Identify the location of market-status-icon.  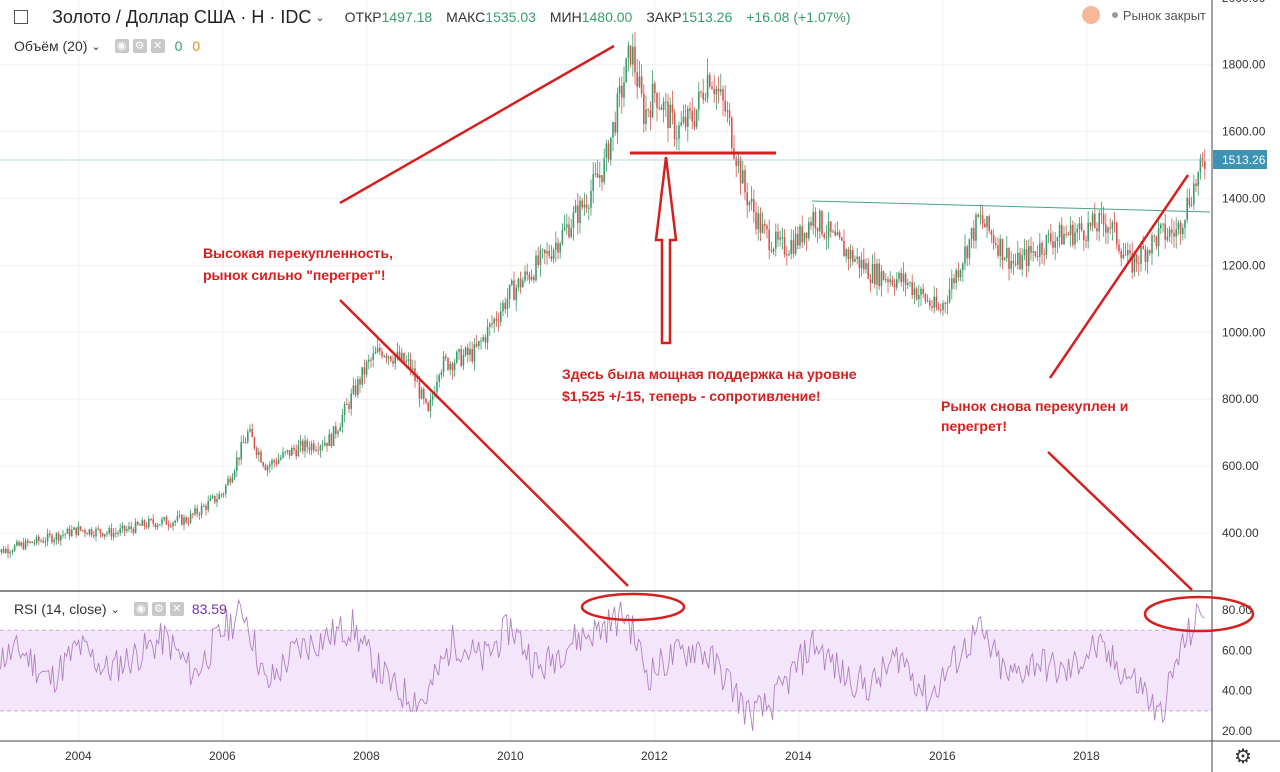
(1090, 15).